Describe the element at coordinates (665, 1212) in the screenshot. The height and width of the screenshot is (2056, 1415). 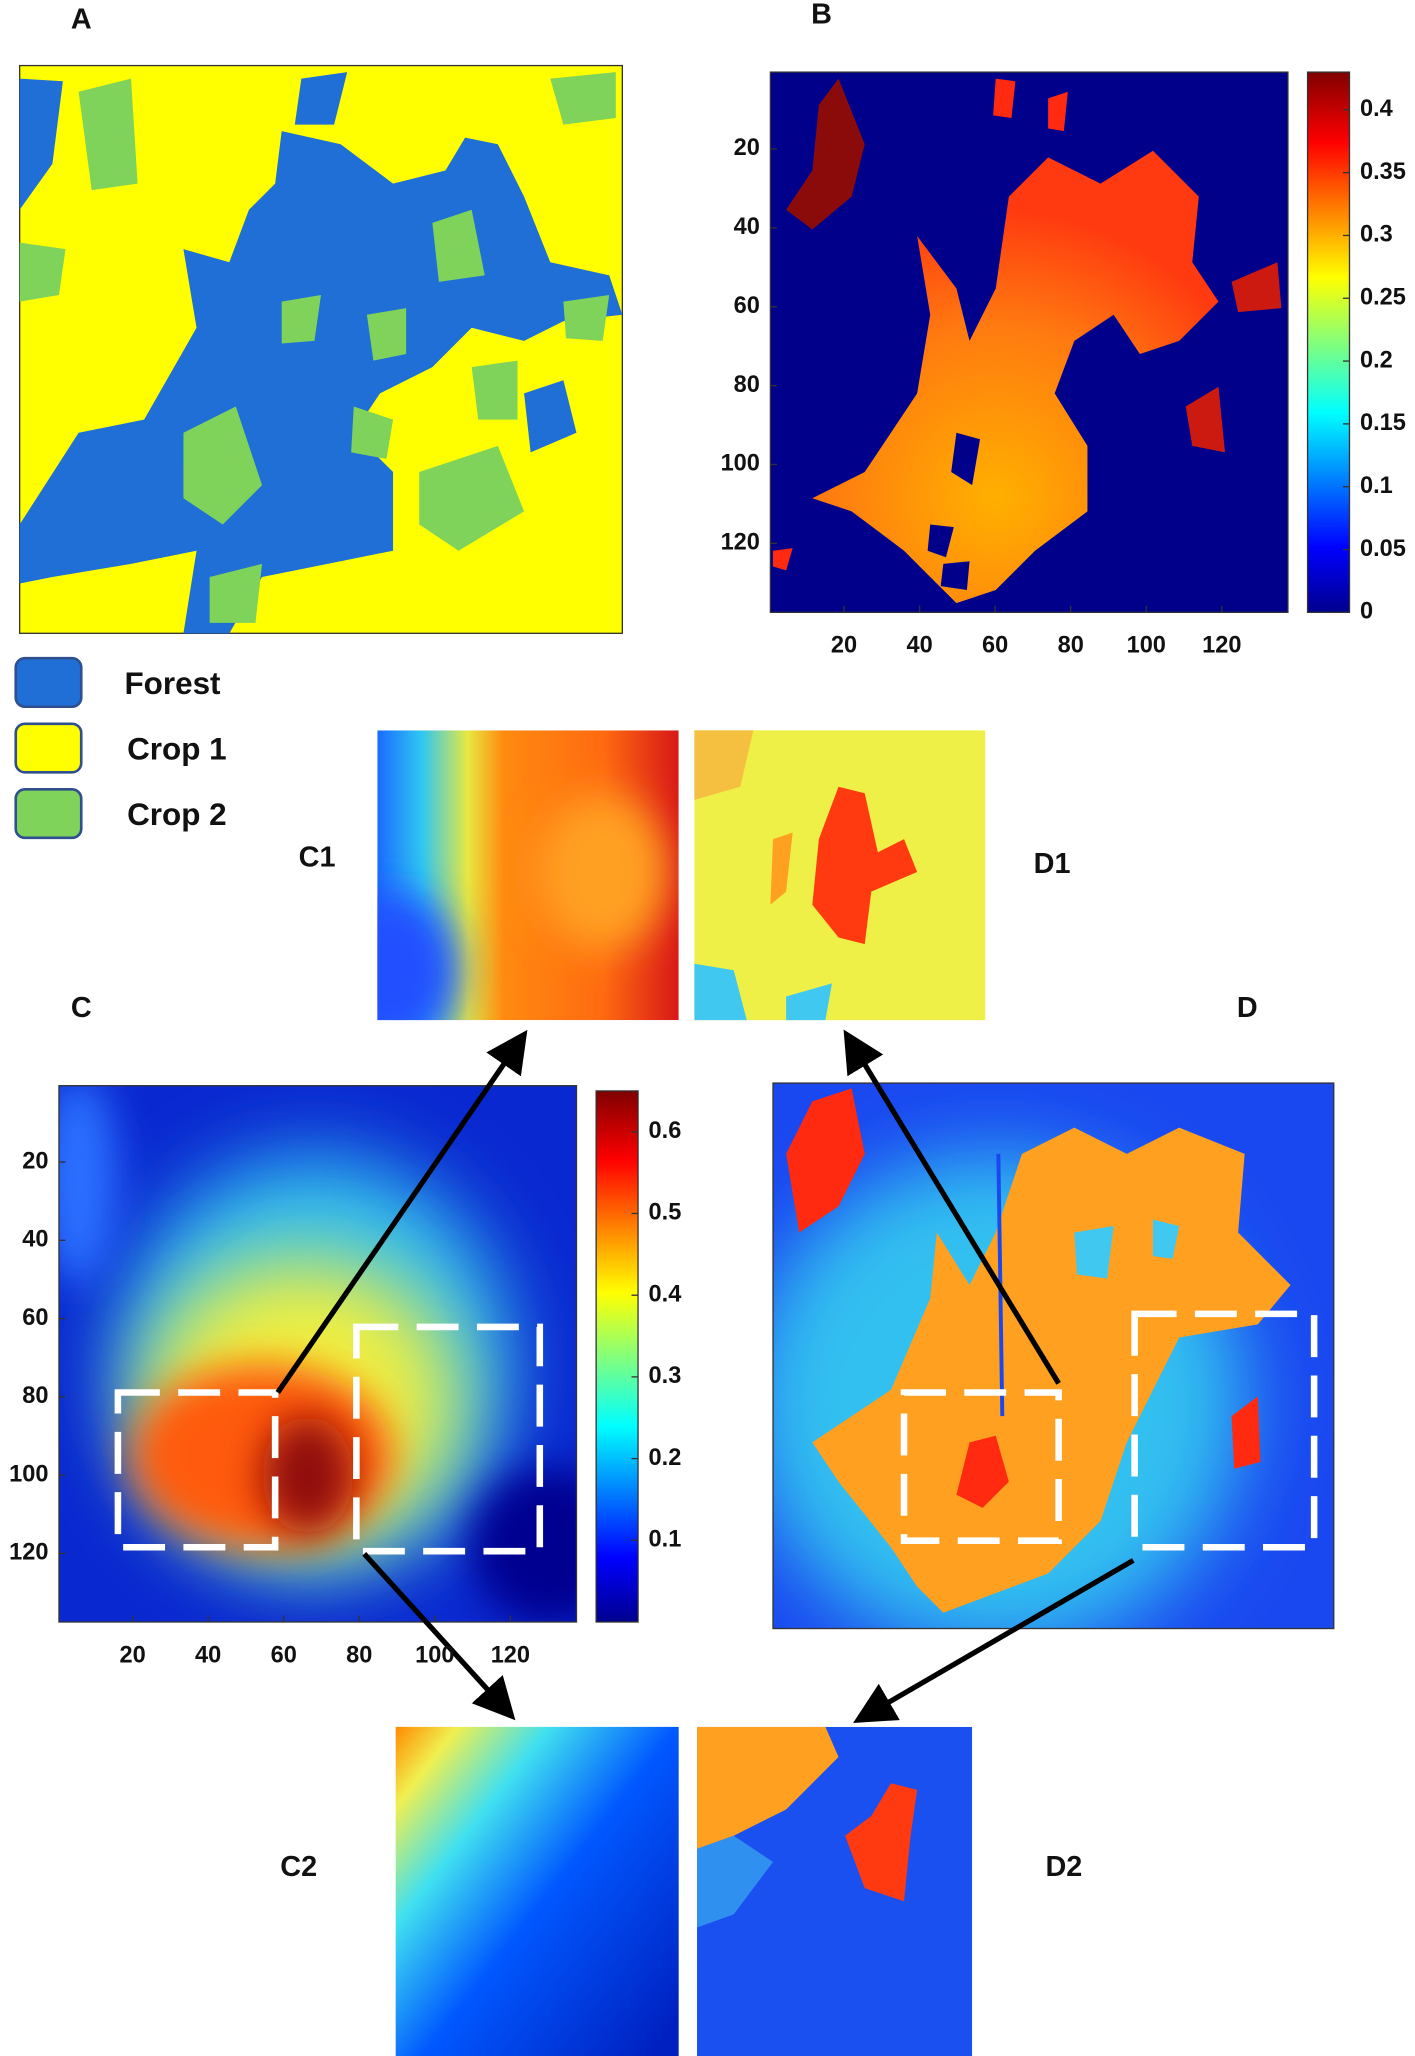
I see `colorbar-tick-label: 0.5` at that location.